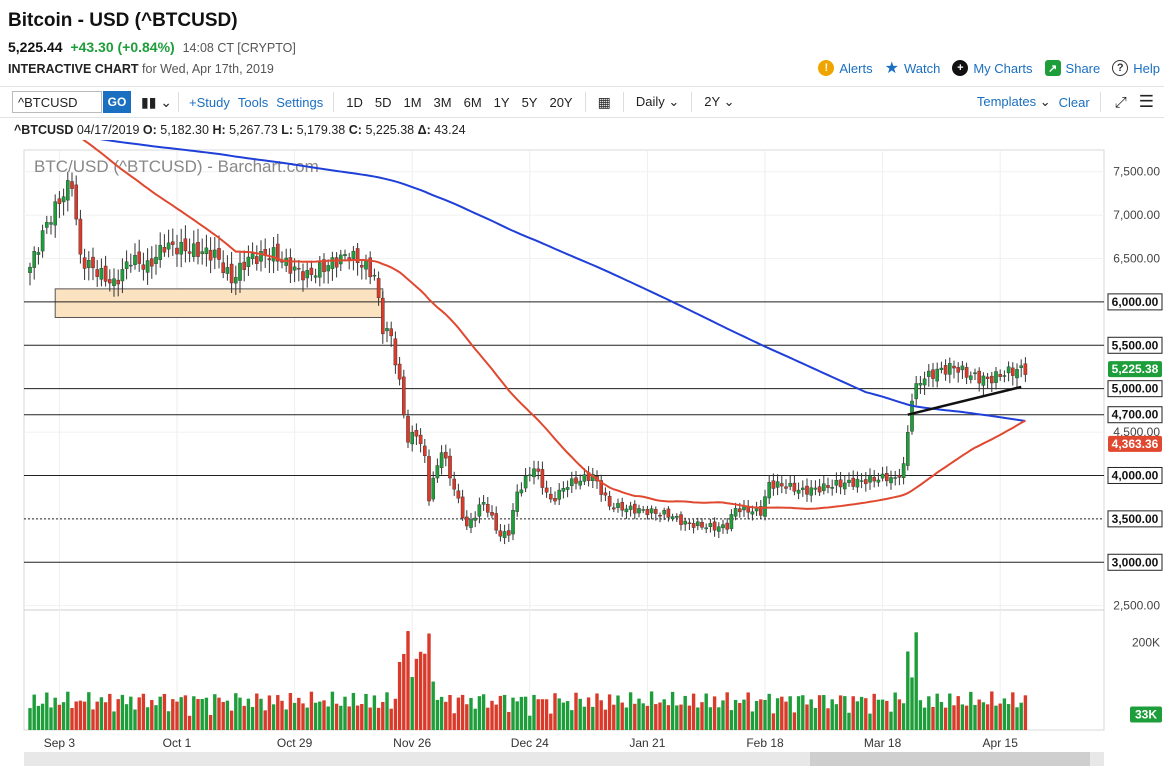 The image size is (1164, 773). What do you see at coordinates (1136, 215) in the screenshot?
I see `y-tick-label: 7,000.00` at bounding box center [1136, 215].